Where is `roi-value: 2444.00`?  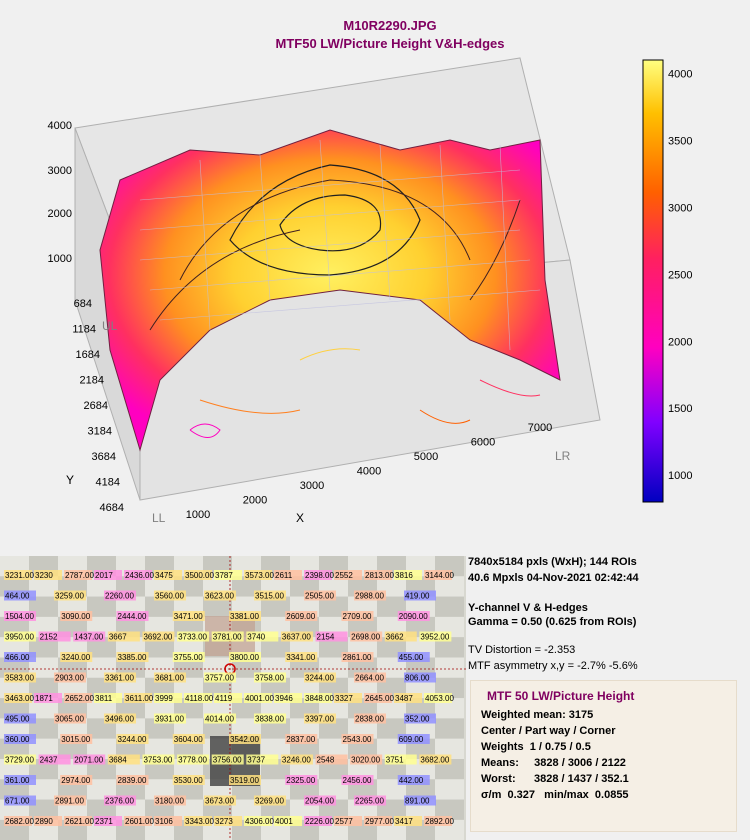
roi-value: 2444.00 is located at coordinates (132, 616).